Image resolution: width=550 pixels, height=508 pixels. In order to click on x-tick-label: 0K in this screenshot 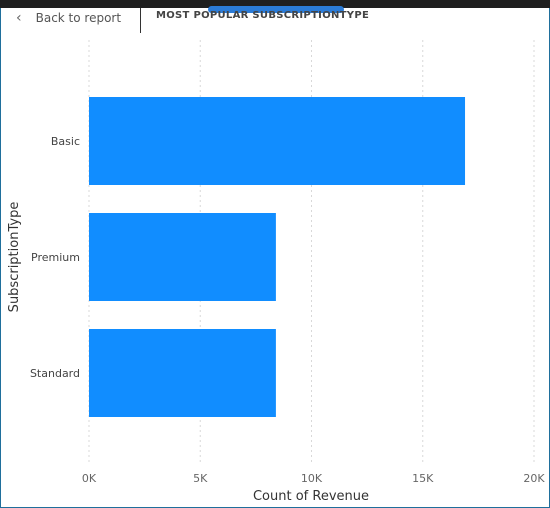, I will do `click(89, 478)`.